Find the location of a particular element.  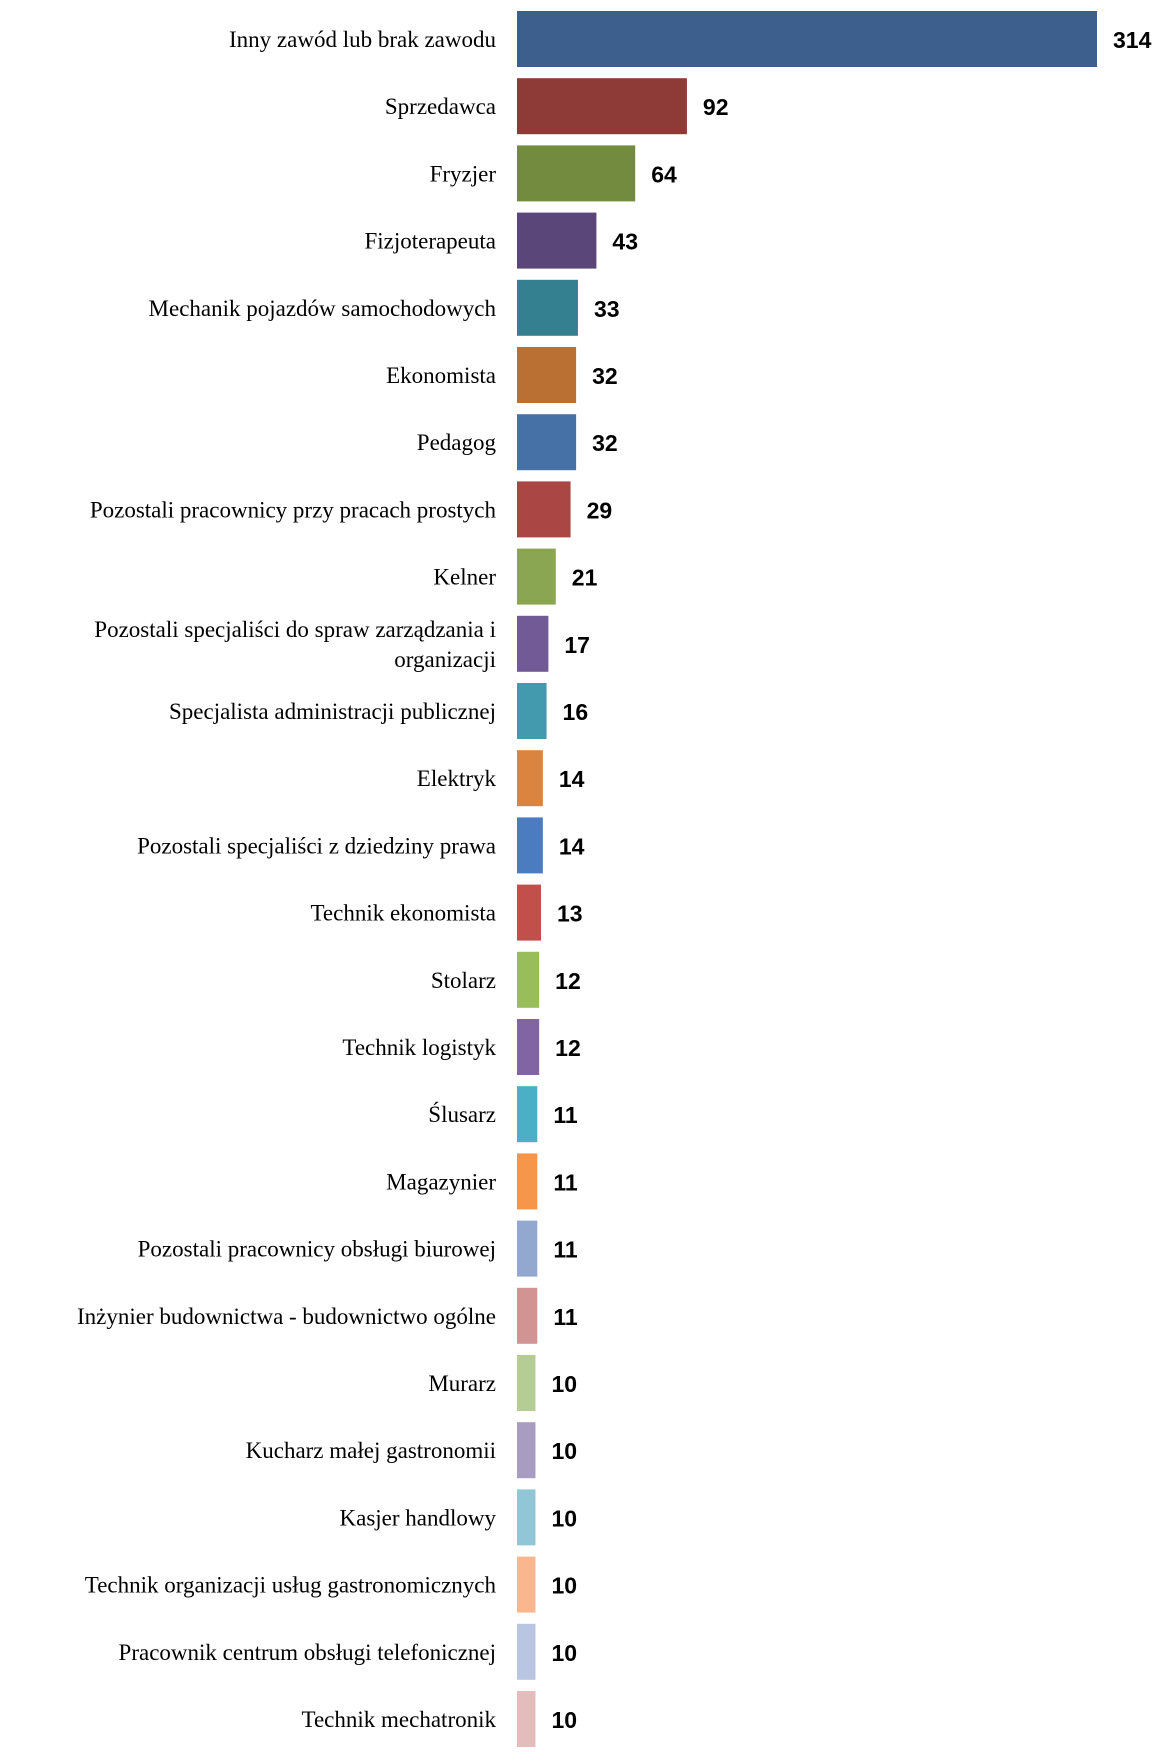

category-label: Elektryk is located at coordinates (457, 778).